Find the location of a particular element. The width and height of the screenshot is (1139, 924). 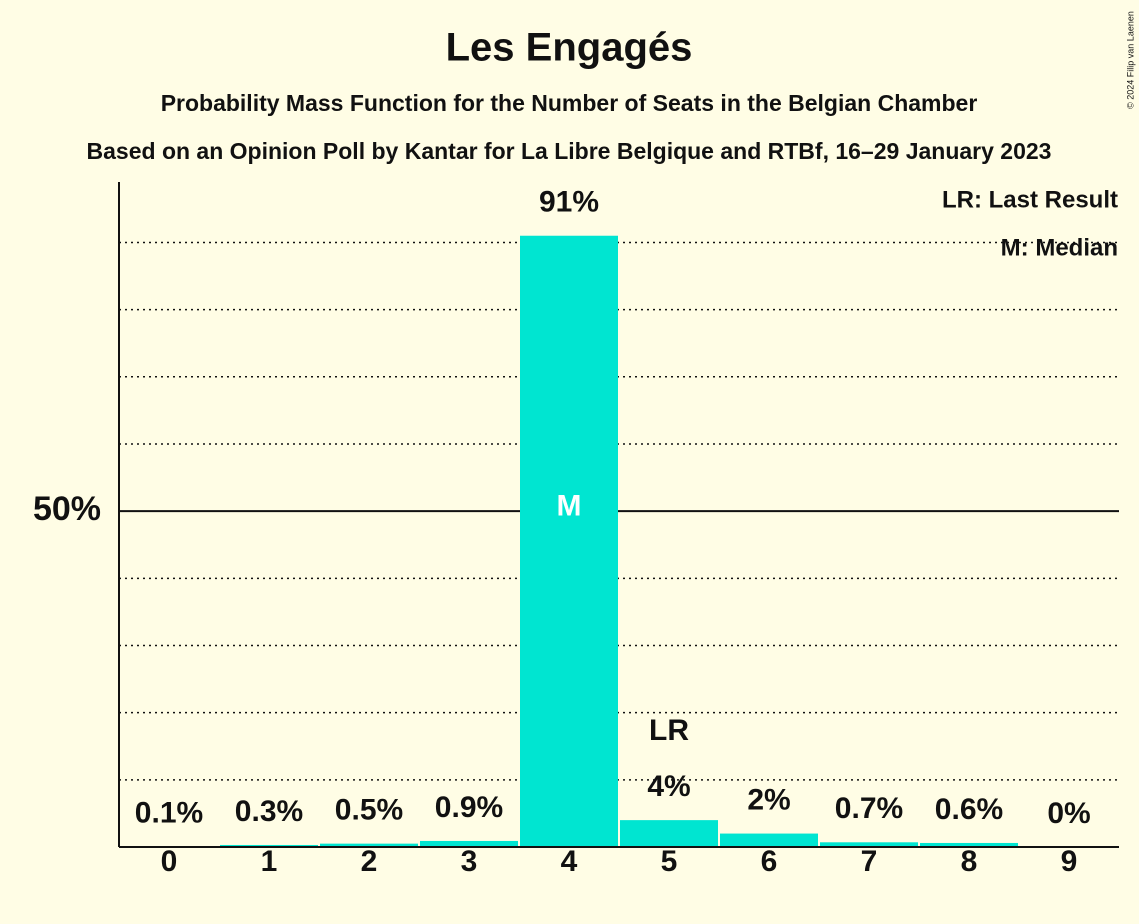

legend-entry: LR: Last Result is located at coordinates (1030, 199).